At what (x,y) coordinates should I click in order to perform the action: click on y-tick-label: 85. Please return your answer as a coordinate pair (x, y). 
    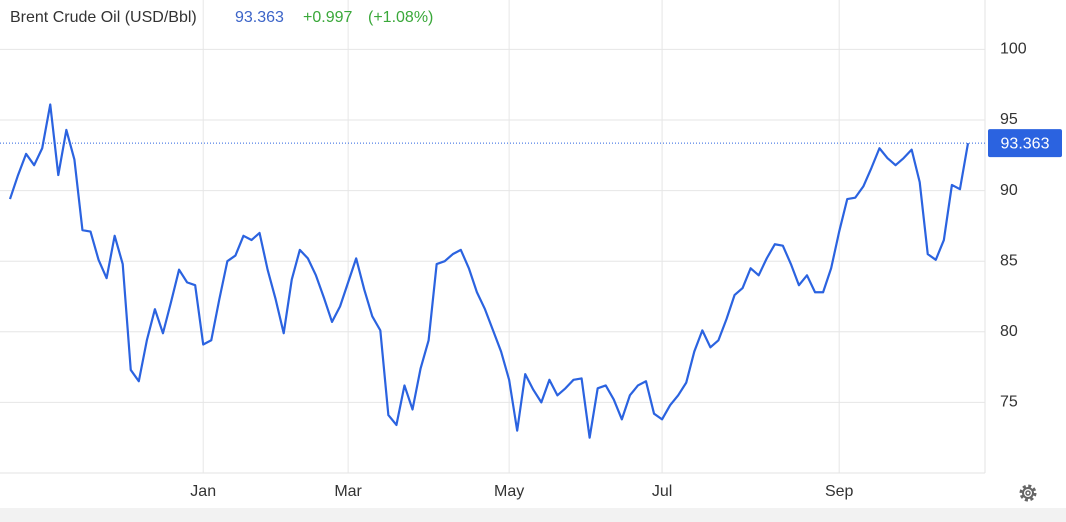
    Looking at the image, I should click on (1009, 260).